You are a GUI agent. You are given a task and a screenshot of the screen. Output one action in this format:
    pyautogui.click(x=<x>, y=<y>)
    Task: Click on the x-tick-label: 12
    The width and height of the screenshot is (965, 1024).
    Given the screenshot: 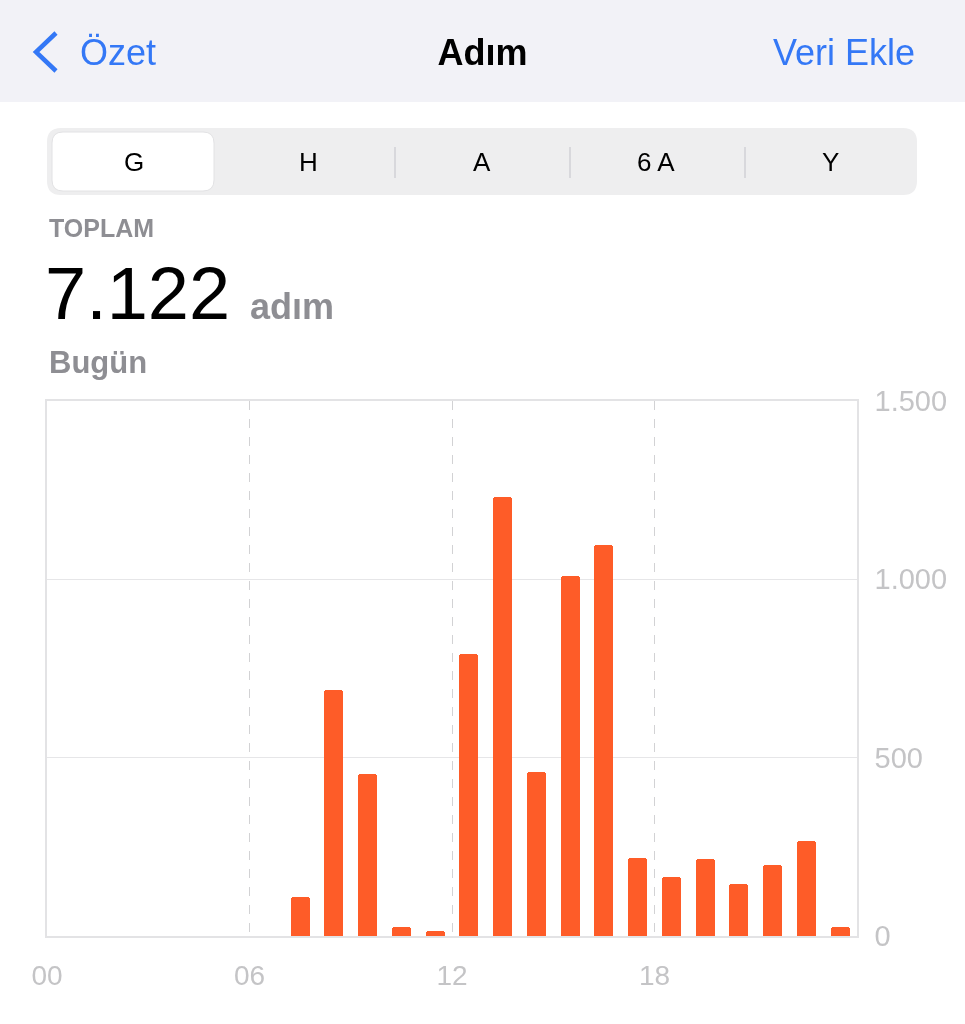 What is the action you would take?
    pyautogui.click(x=452, y=976)
    